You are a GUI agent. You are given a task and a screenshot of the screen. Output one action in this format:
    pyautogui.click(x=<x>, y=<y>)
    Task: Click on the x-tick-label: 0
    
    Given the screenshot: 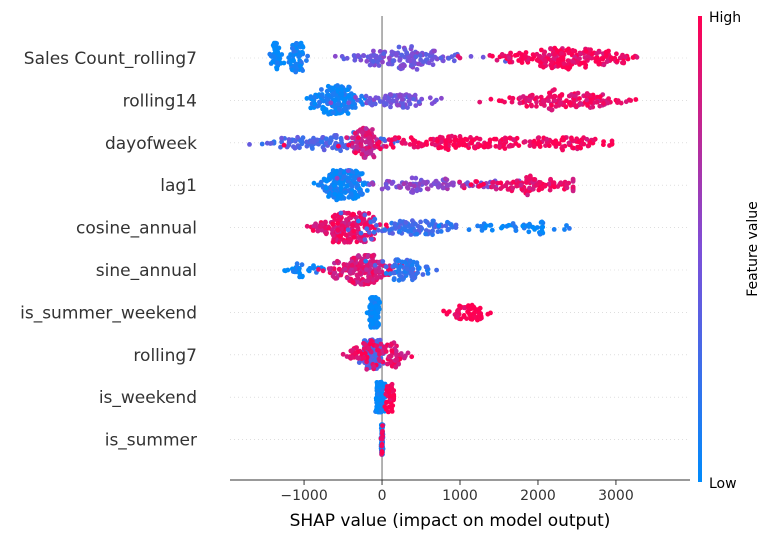 What is the action you would take?
    pyautogui.click(x=382, y=496)
    